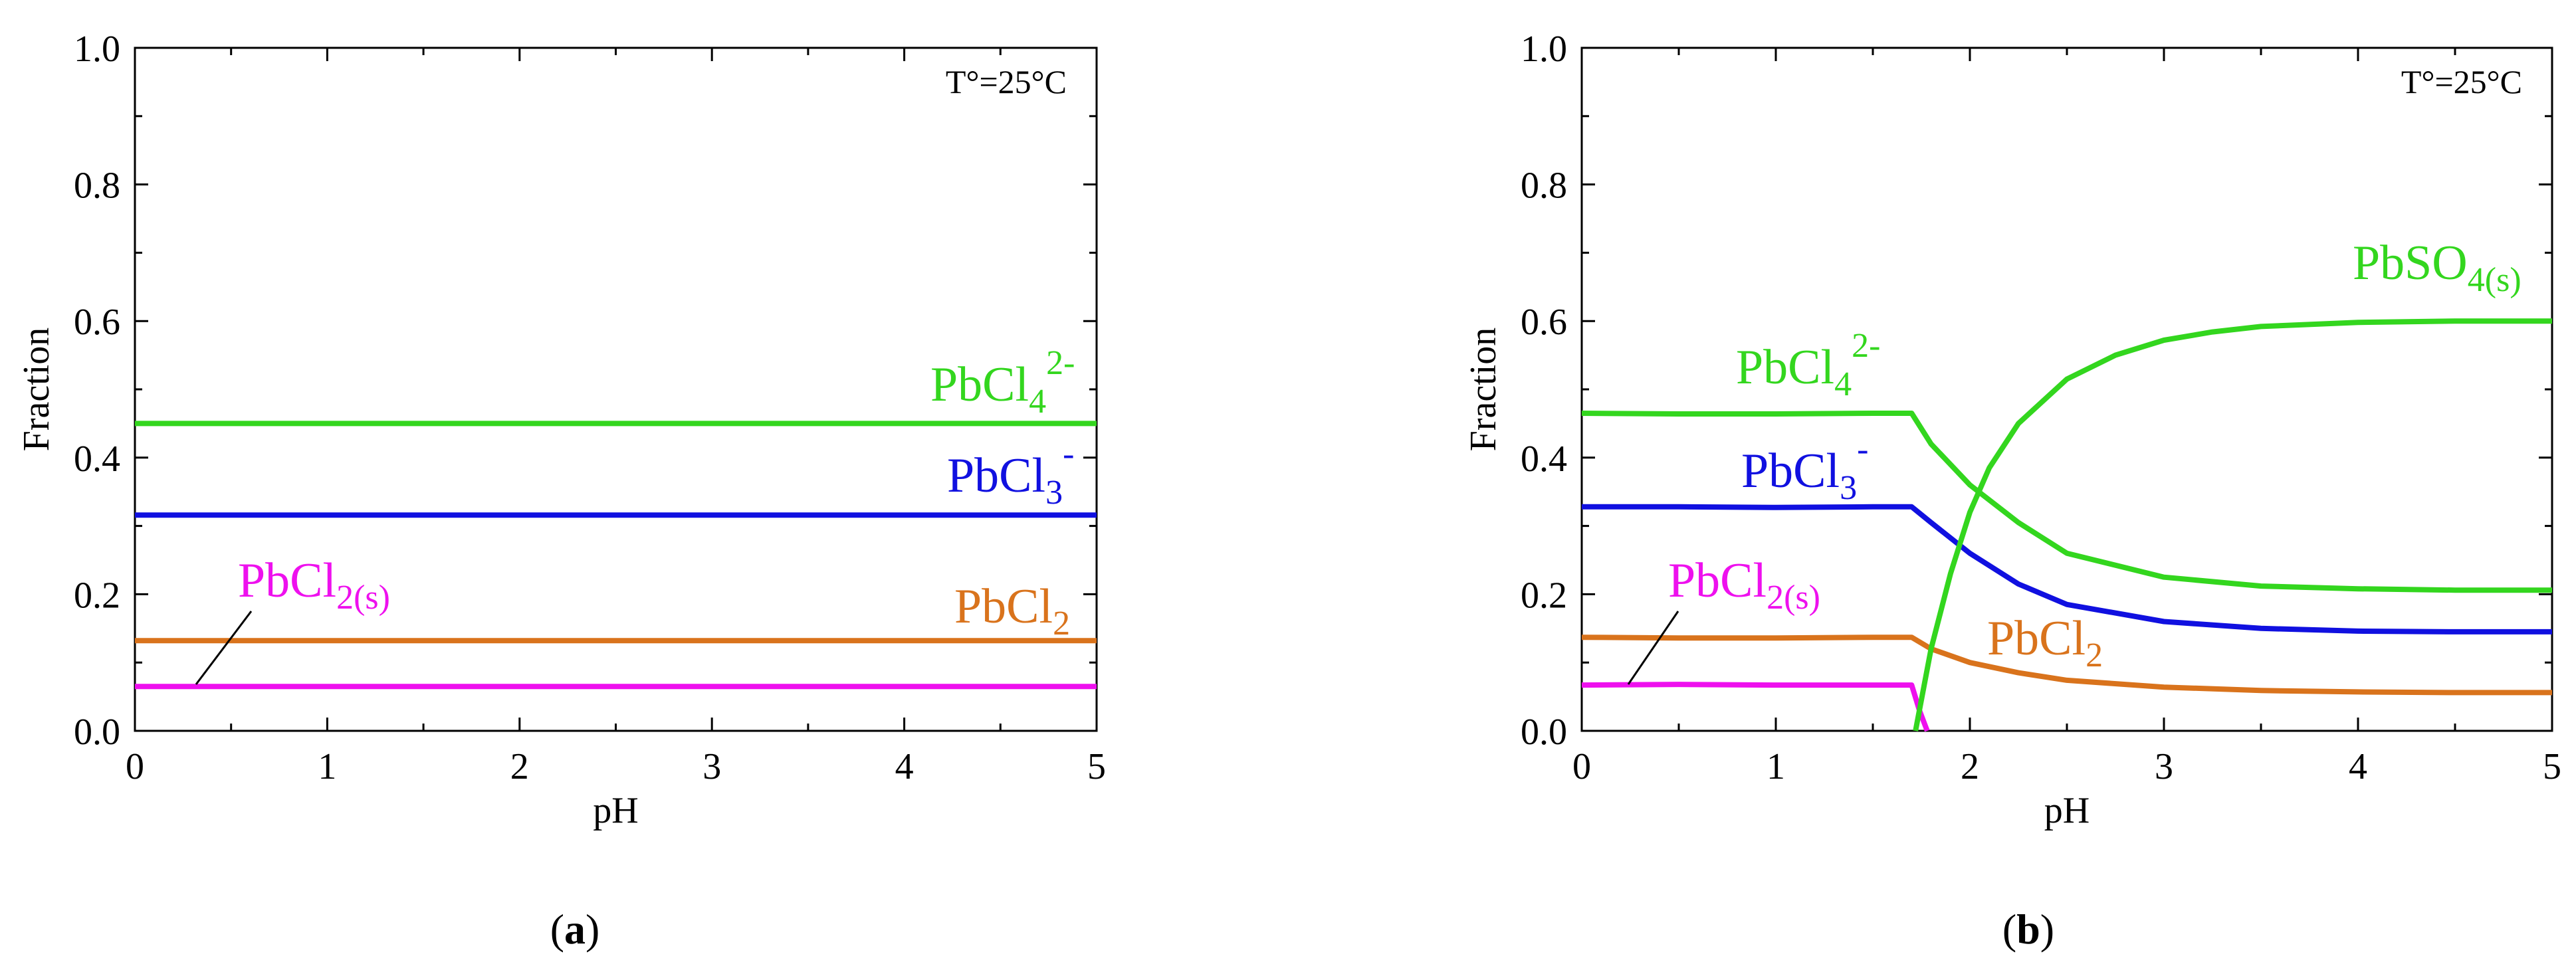 The height and width of the screenshot is (976, 2576). I want to click on label-subscript: 4(s), so click(2495, 280).